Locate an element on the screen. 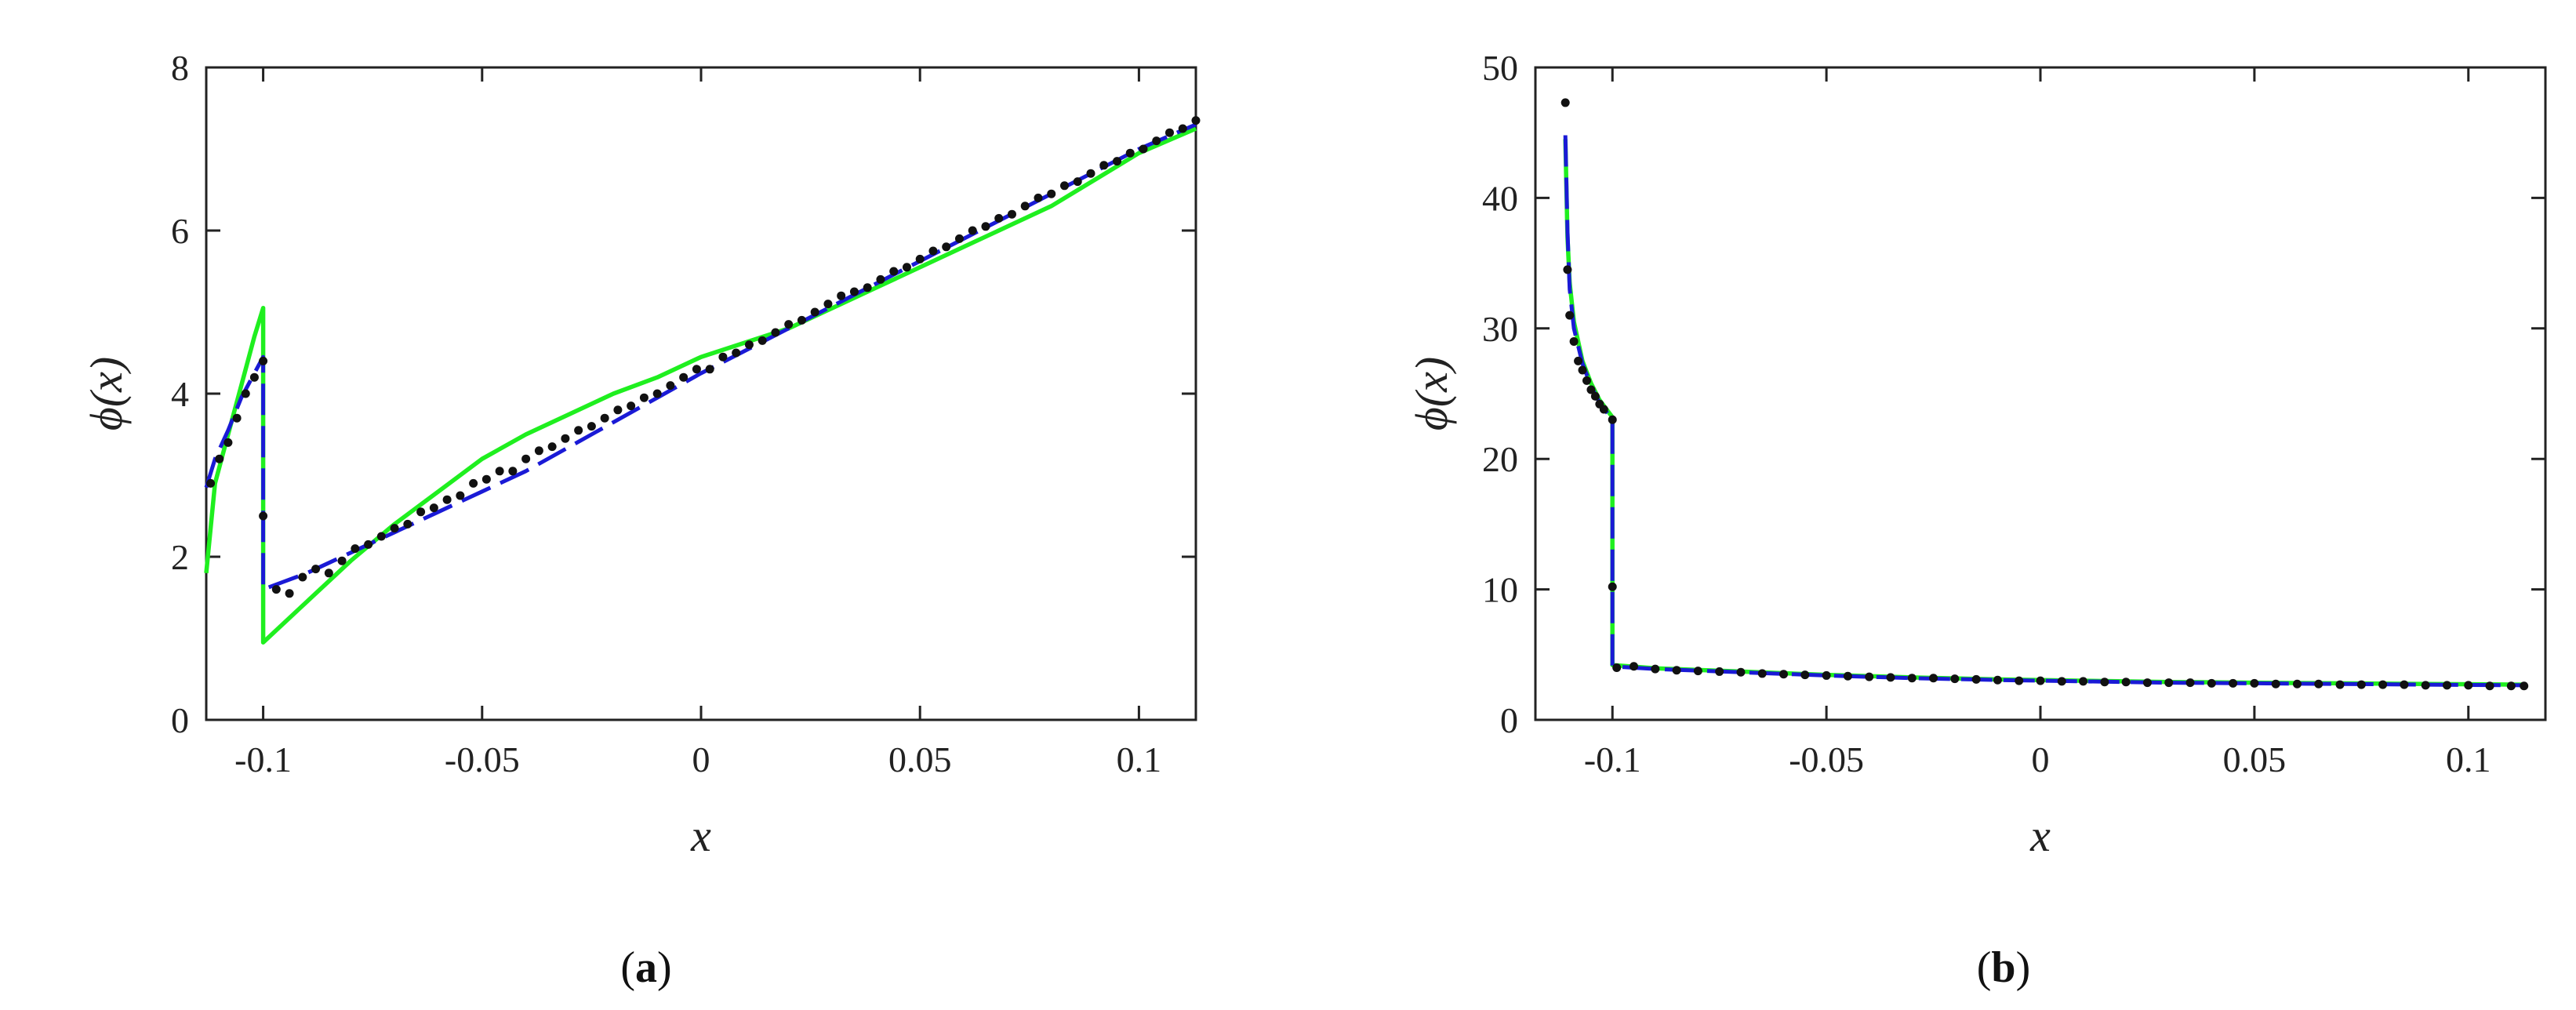 The width and height of the screenshot is (2576, 1010). y-tick-label-a: 6 is located at coordinates (180, 231).